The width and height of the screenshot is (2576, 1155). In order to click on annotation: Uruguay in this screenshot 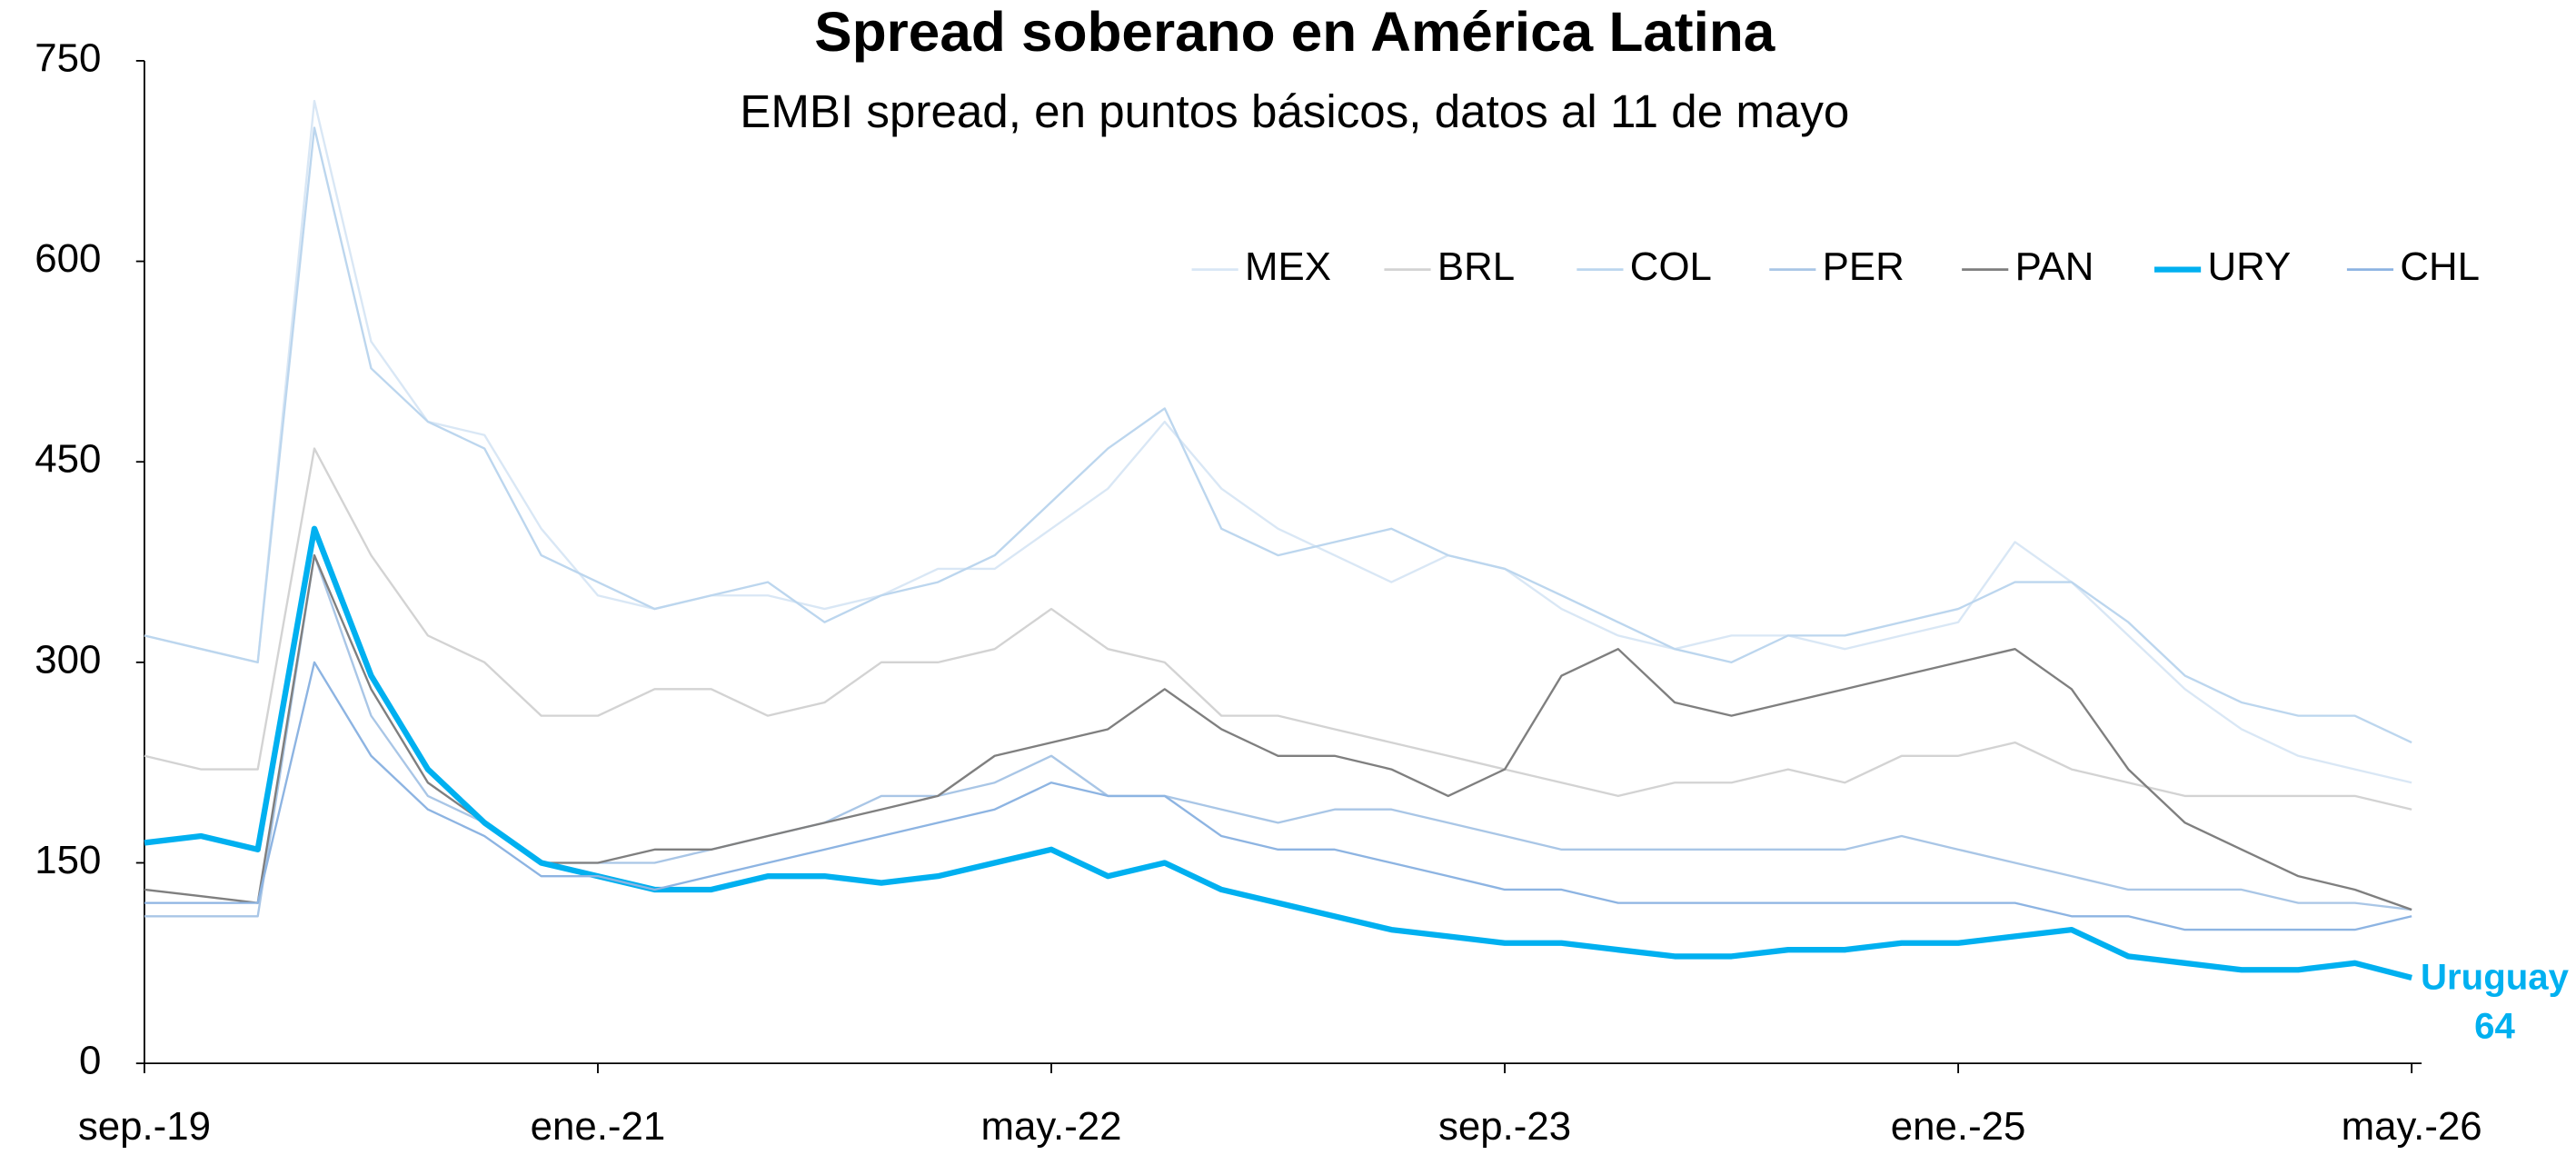, I will do `click(2495, 978)`.